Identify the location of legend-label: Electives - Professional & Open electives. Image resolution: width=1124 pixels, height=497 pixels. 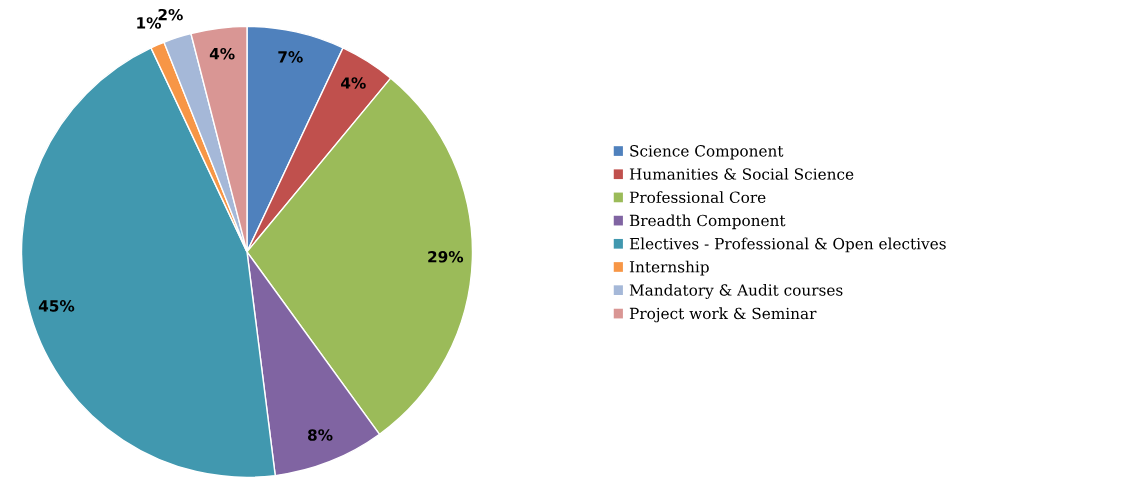
(787, 245).